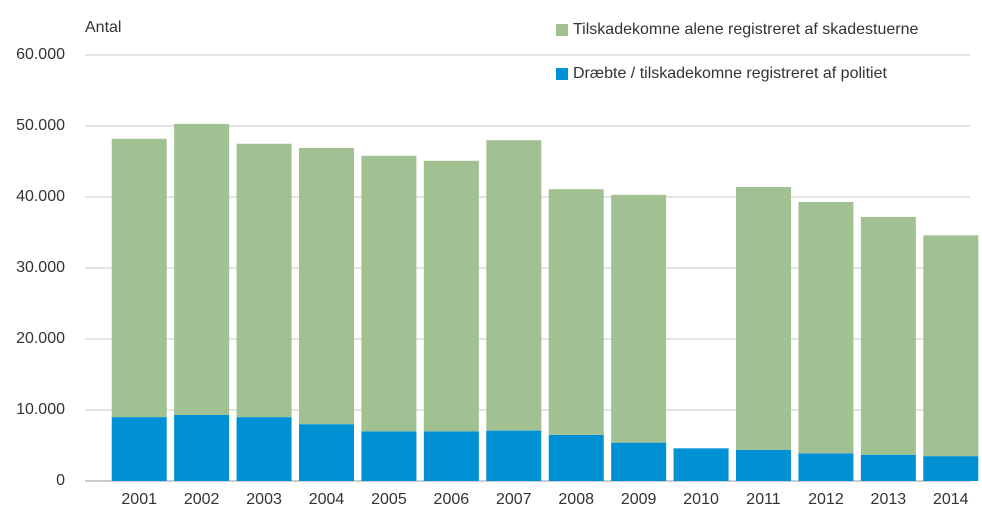 The height and width of the screenshot is (512, 982). Describe the element at coordinates (452, 499) in the screenshot. I see `x-tick-label: 2006` at that location.